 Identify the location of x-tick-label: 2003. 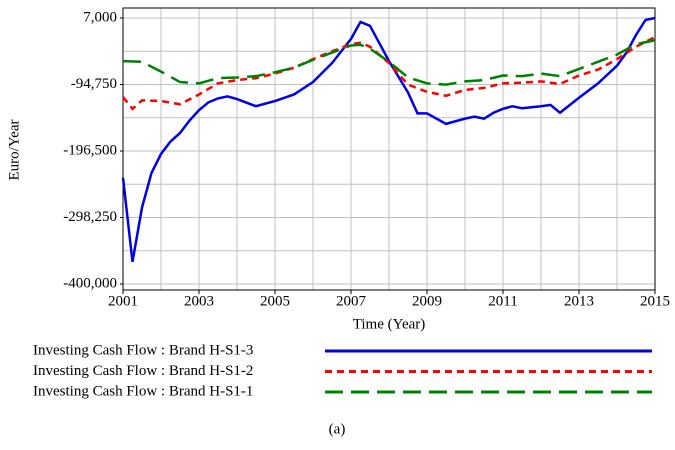
(199, 301).